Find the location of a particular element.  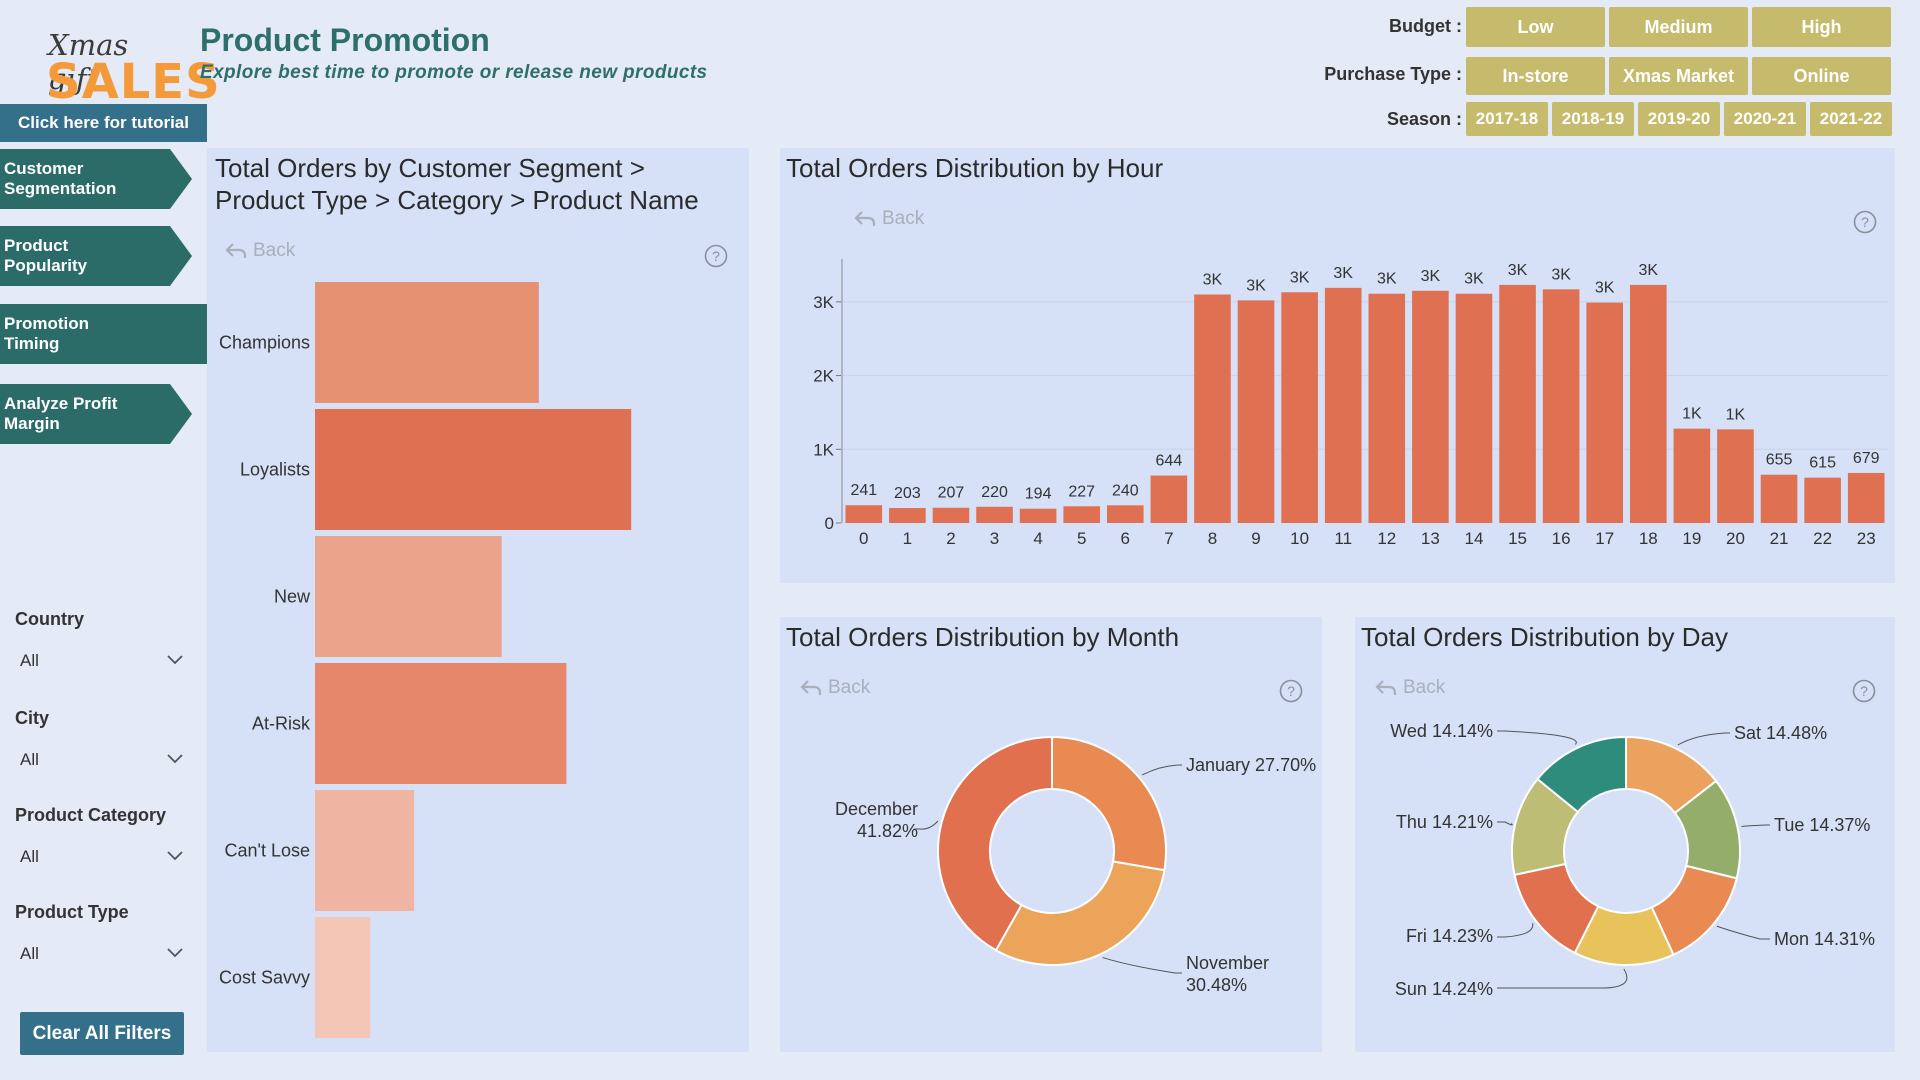

day-back-button: Back is located at coordinates (1410, 688).